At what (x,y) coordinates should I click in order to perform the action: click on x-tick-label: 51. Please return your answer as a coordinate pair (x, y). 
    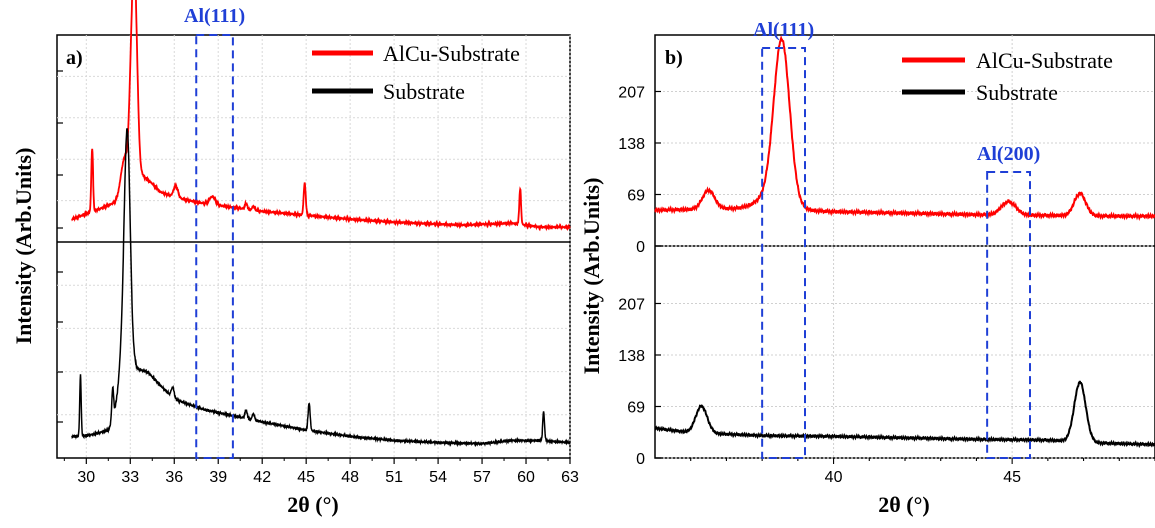
    Looking at the image, I should click on (394, 477).